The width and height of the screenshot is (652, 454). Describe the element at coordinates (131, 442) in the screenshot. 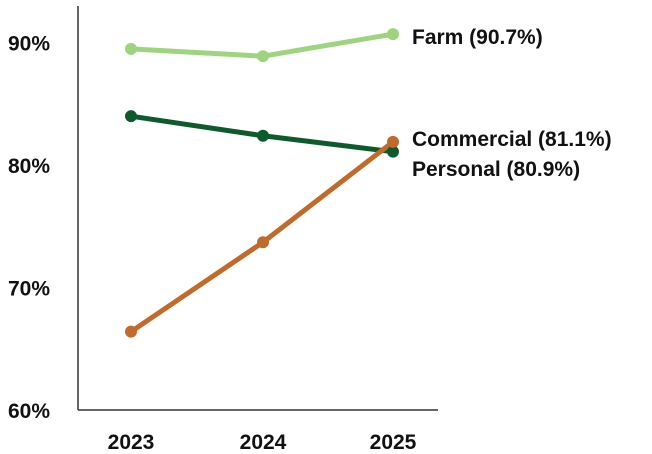

I see `x-tick-label: 2023` at that location.